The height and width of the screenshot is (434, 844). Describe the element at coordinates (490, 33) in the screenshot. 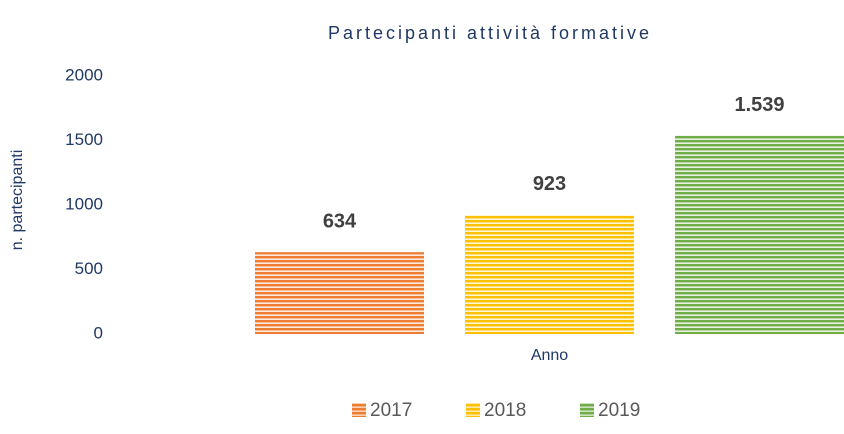

I see `chart-title: Partecipanti attività formative` at that location.